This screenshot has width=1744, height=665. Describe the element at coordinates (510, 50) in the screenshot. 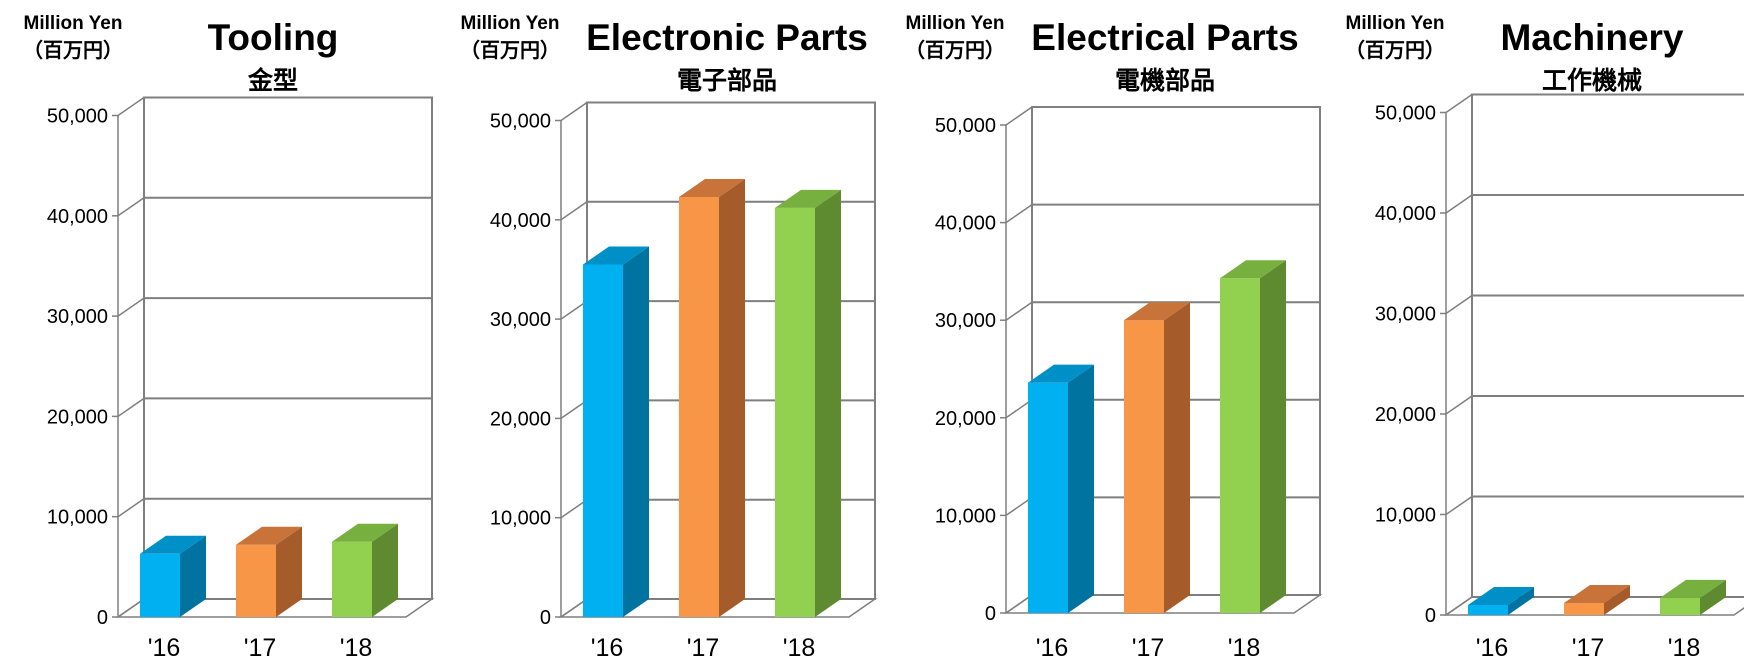

I see `unit-label-ja: （百万円）` at that location.